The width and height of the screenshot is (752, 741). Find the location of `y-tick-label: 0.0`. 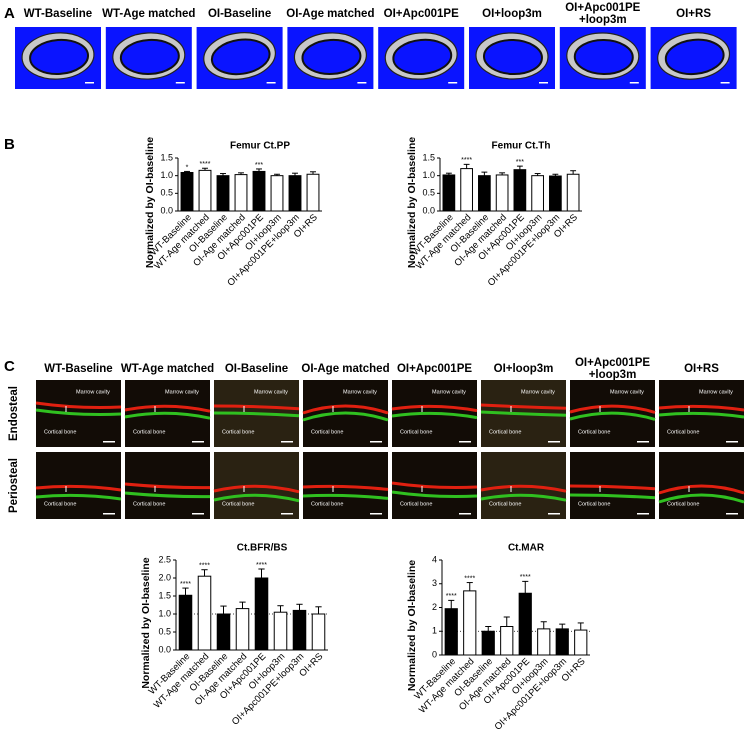

y-tick-label: 0.0 is located at coordinates (428, 210).